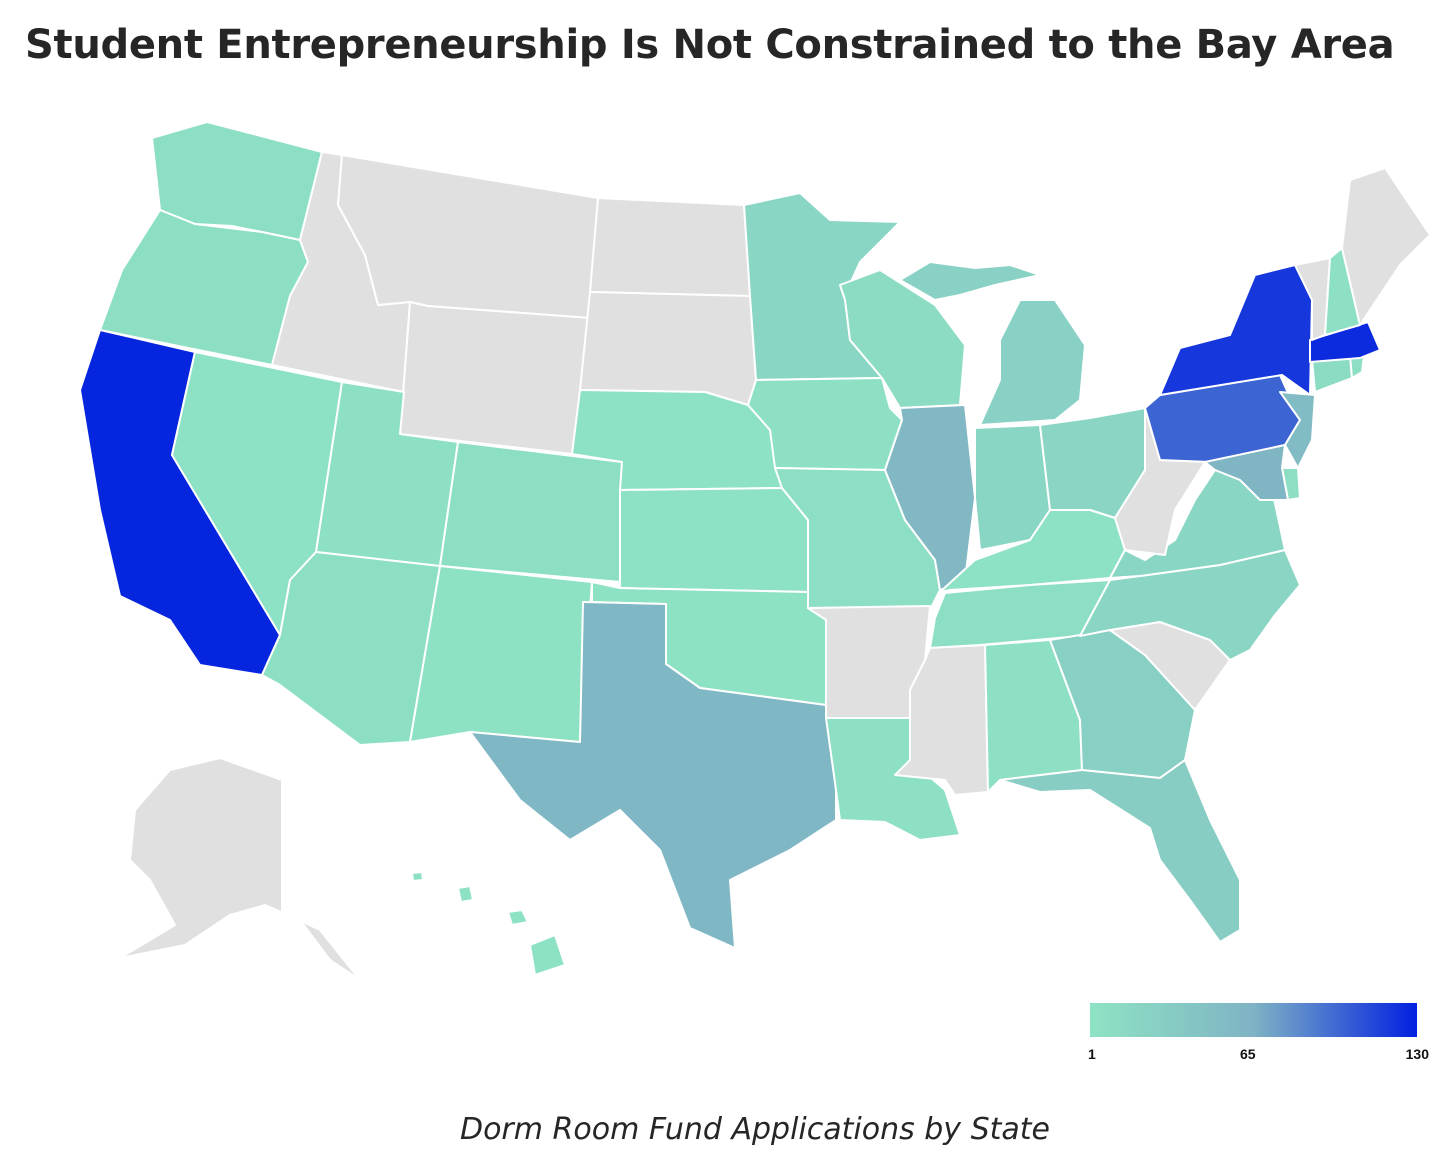 The image size is (1456, 1175). I want to click on state-wy, so click(495, 378).